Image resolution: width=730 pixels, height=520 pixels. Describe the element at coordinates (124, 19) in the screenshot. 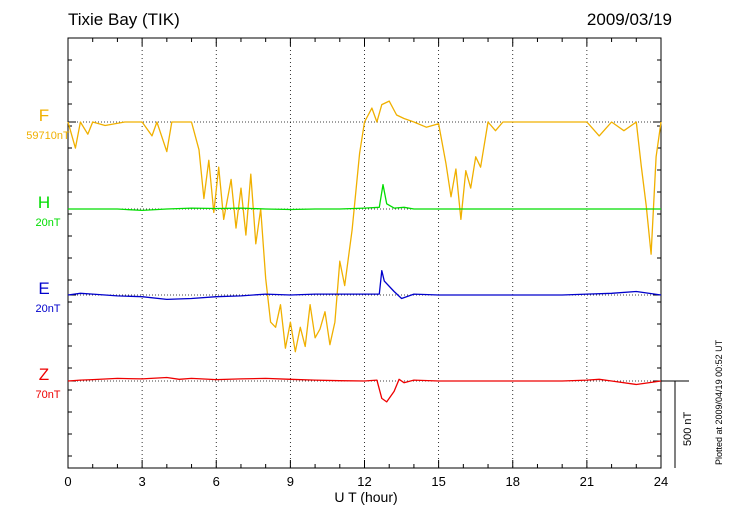

I see `page-title: Tixie Bay (TIK)` at that location.